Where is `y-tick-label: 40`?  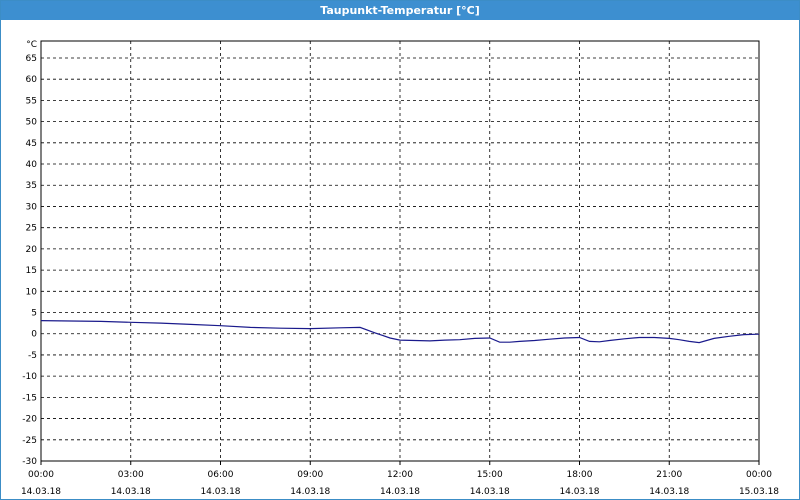 y-tick-label: 40 is located at coordinates (32, 165).